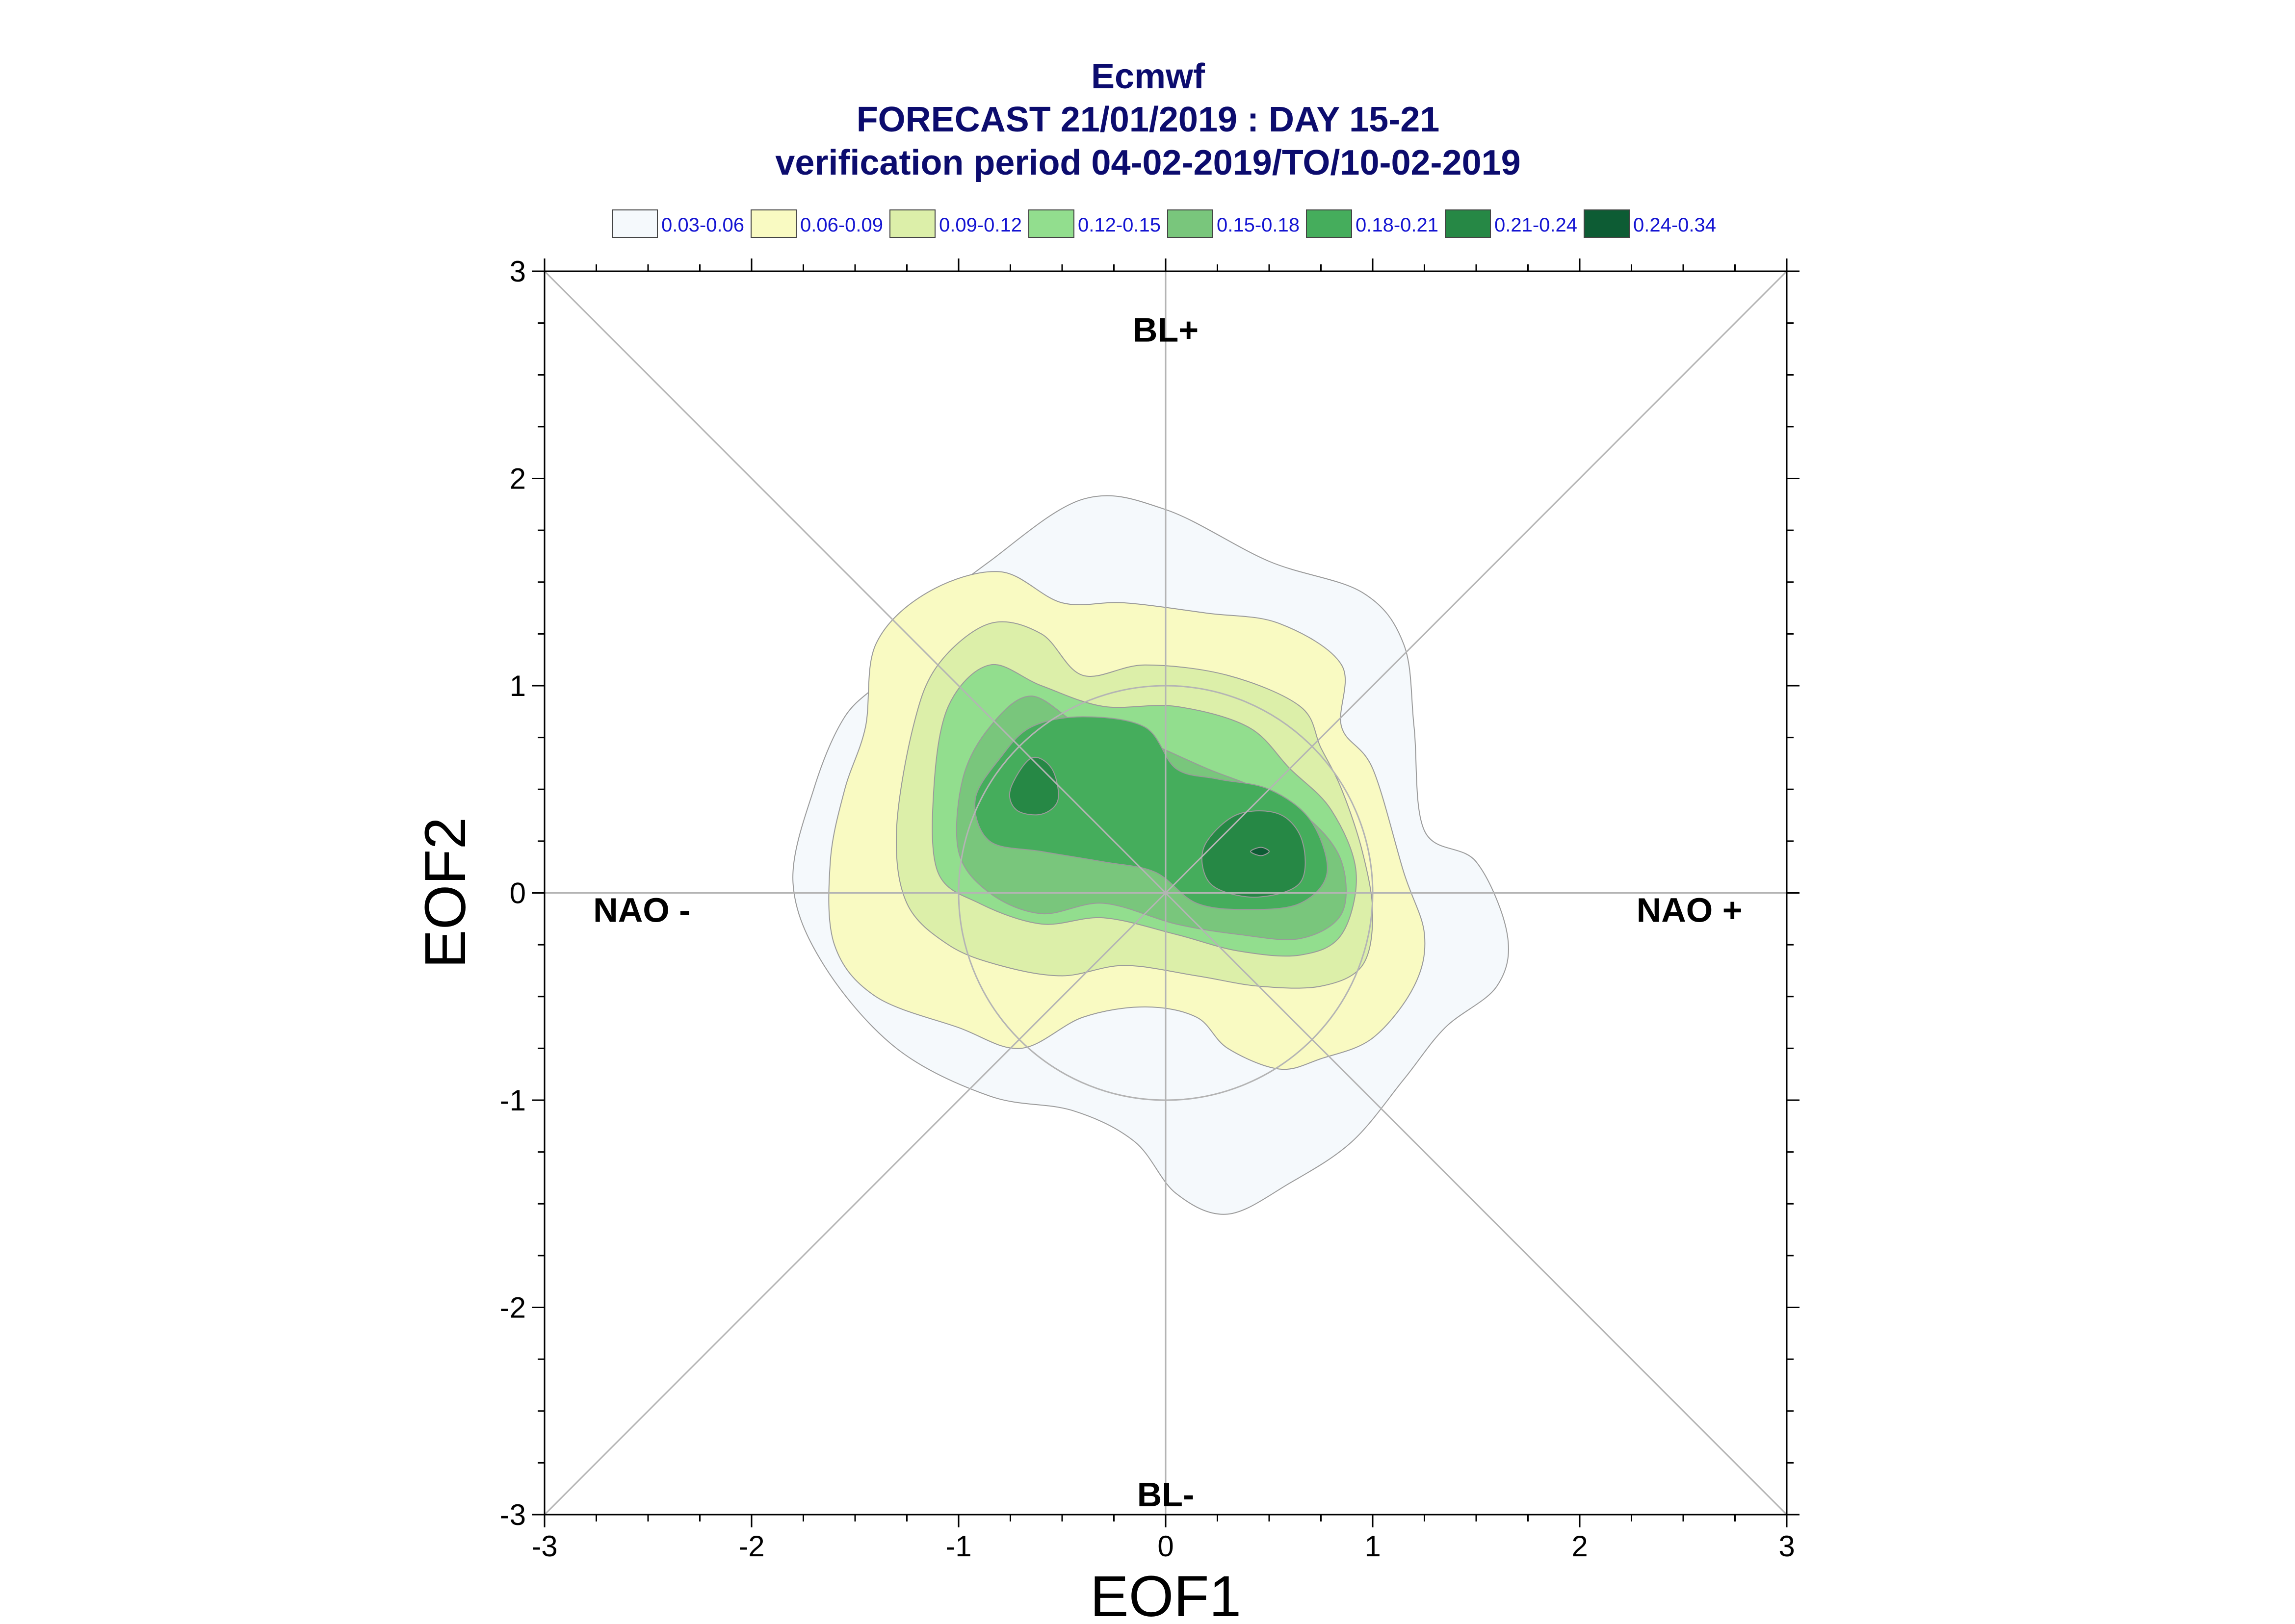 The width and height of the screenshot is (2295, 1624). I want to click on y-tick-label: -3, so click(513, 1514).